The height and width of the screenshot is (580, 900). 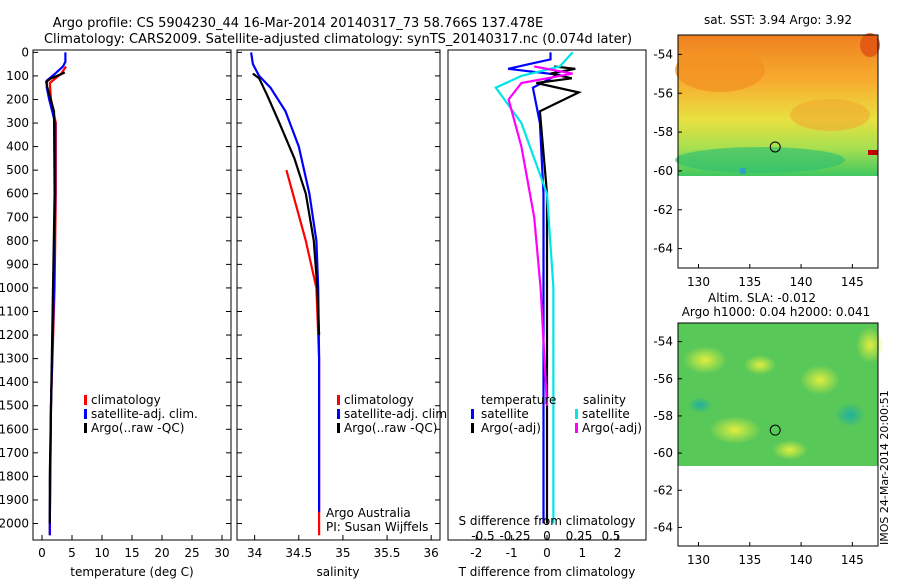 I want to click on x-tick-label: 30, so click(x=221, y=553).